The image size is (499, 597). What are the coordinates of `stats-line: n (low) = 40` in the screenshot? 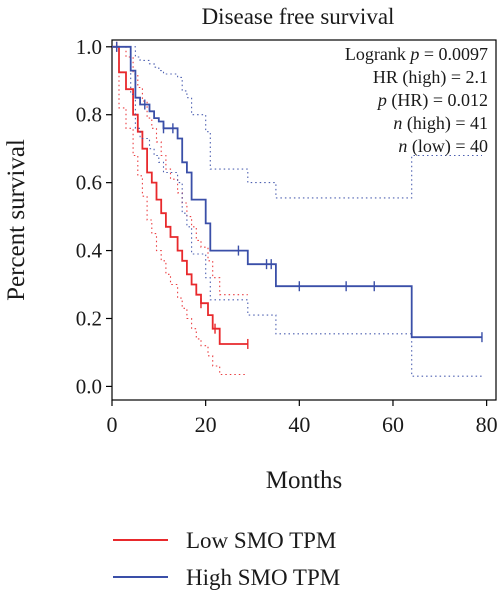 It's located at (443, 146).